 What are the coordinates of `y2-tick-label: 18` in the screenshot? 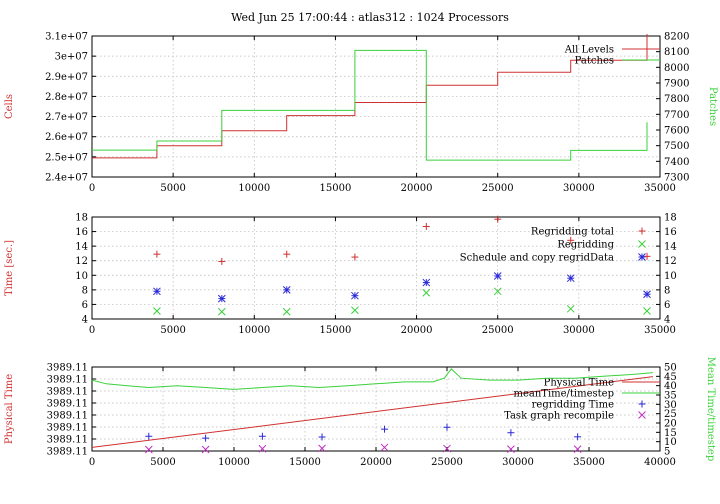 It's located at (670, 218).